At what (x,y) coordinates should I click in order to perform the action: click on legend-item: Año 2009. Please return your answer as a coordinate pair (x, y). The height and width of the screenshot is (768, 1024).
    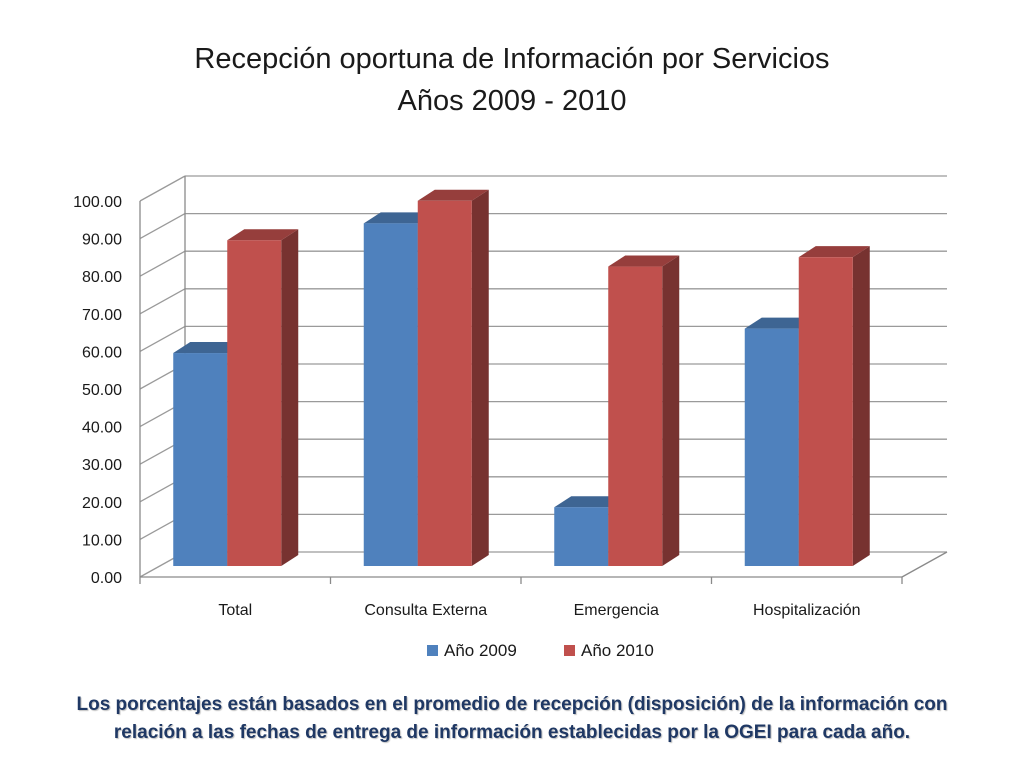
    Looking at the image, I should click on (472, 650).